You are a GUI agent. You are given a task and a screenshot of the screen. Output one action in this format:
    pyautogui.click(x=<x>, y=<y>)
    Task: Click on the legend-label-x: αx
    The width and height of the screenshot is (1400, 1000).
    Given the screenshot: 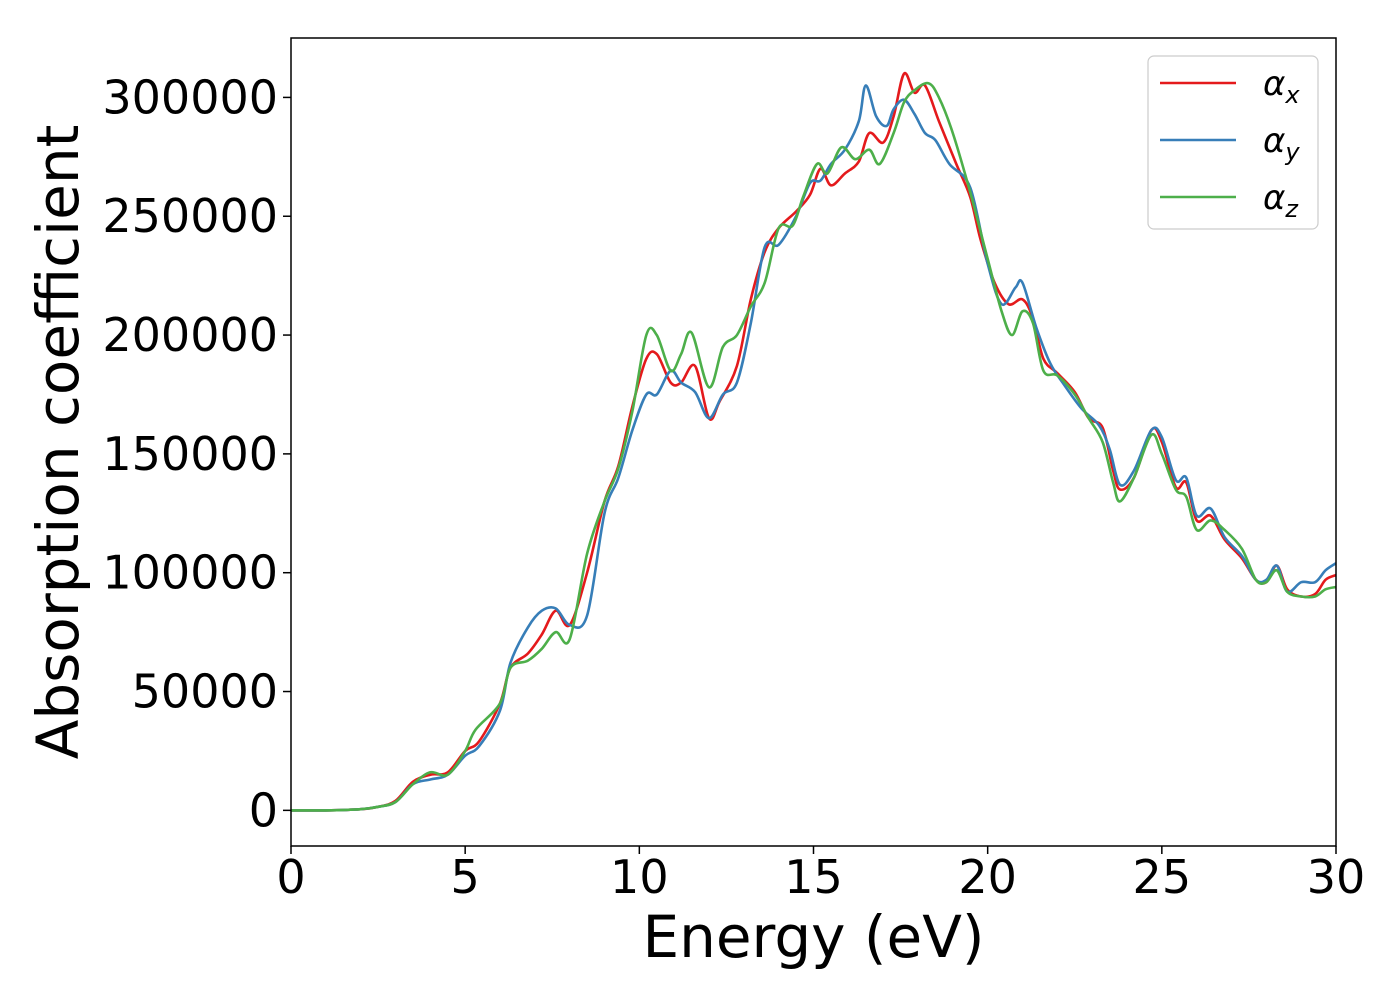 What is the action you would take?
    pyautogui.click(x=1281, y=86)
    